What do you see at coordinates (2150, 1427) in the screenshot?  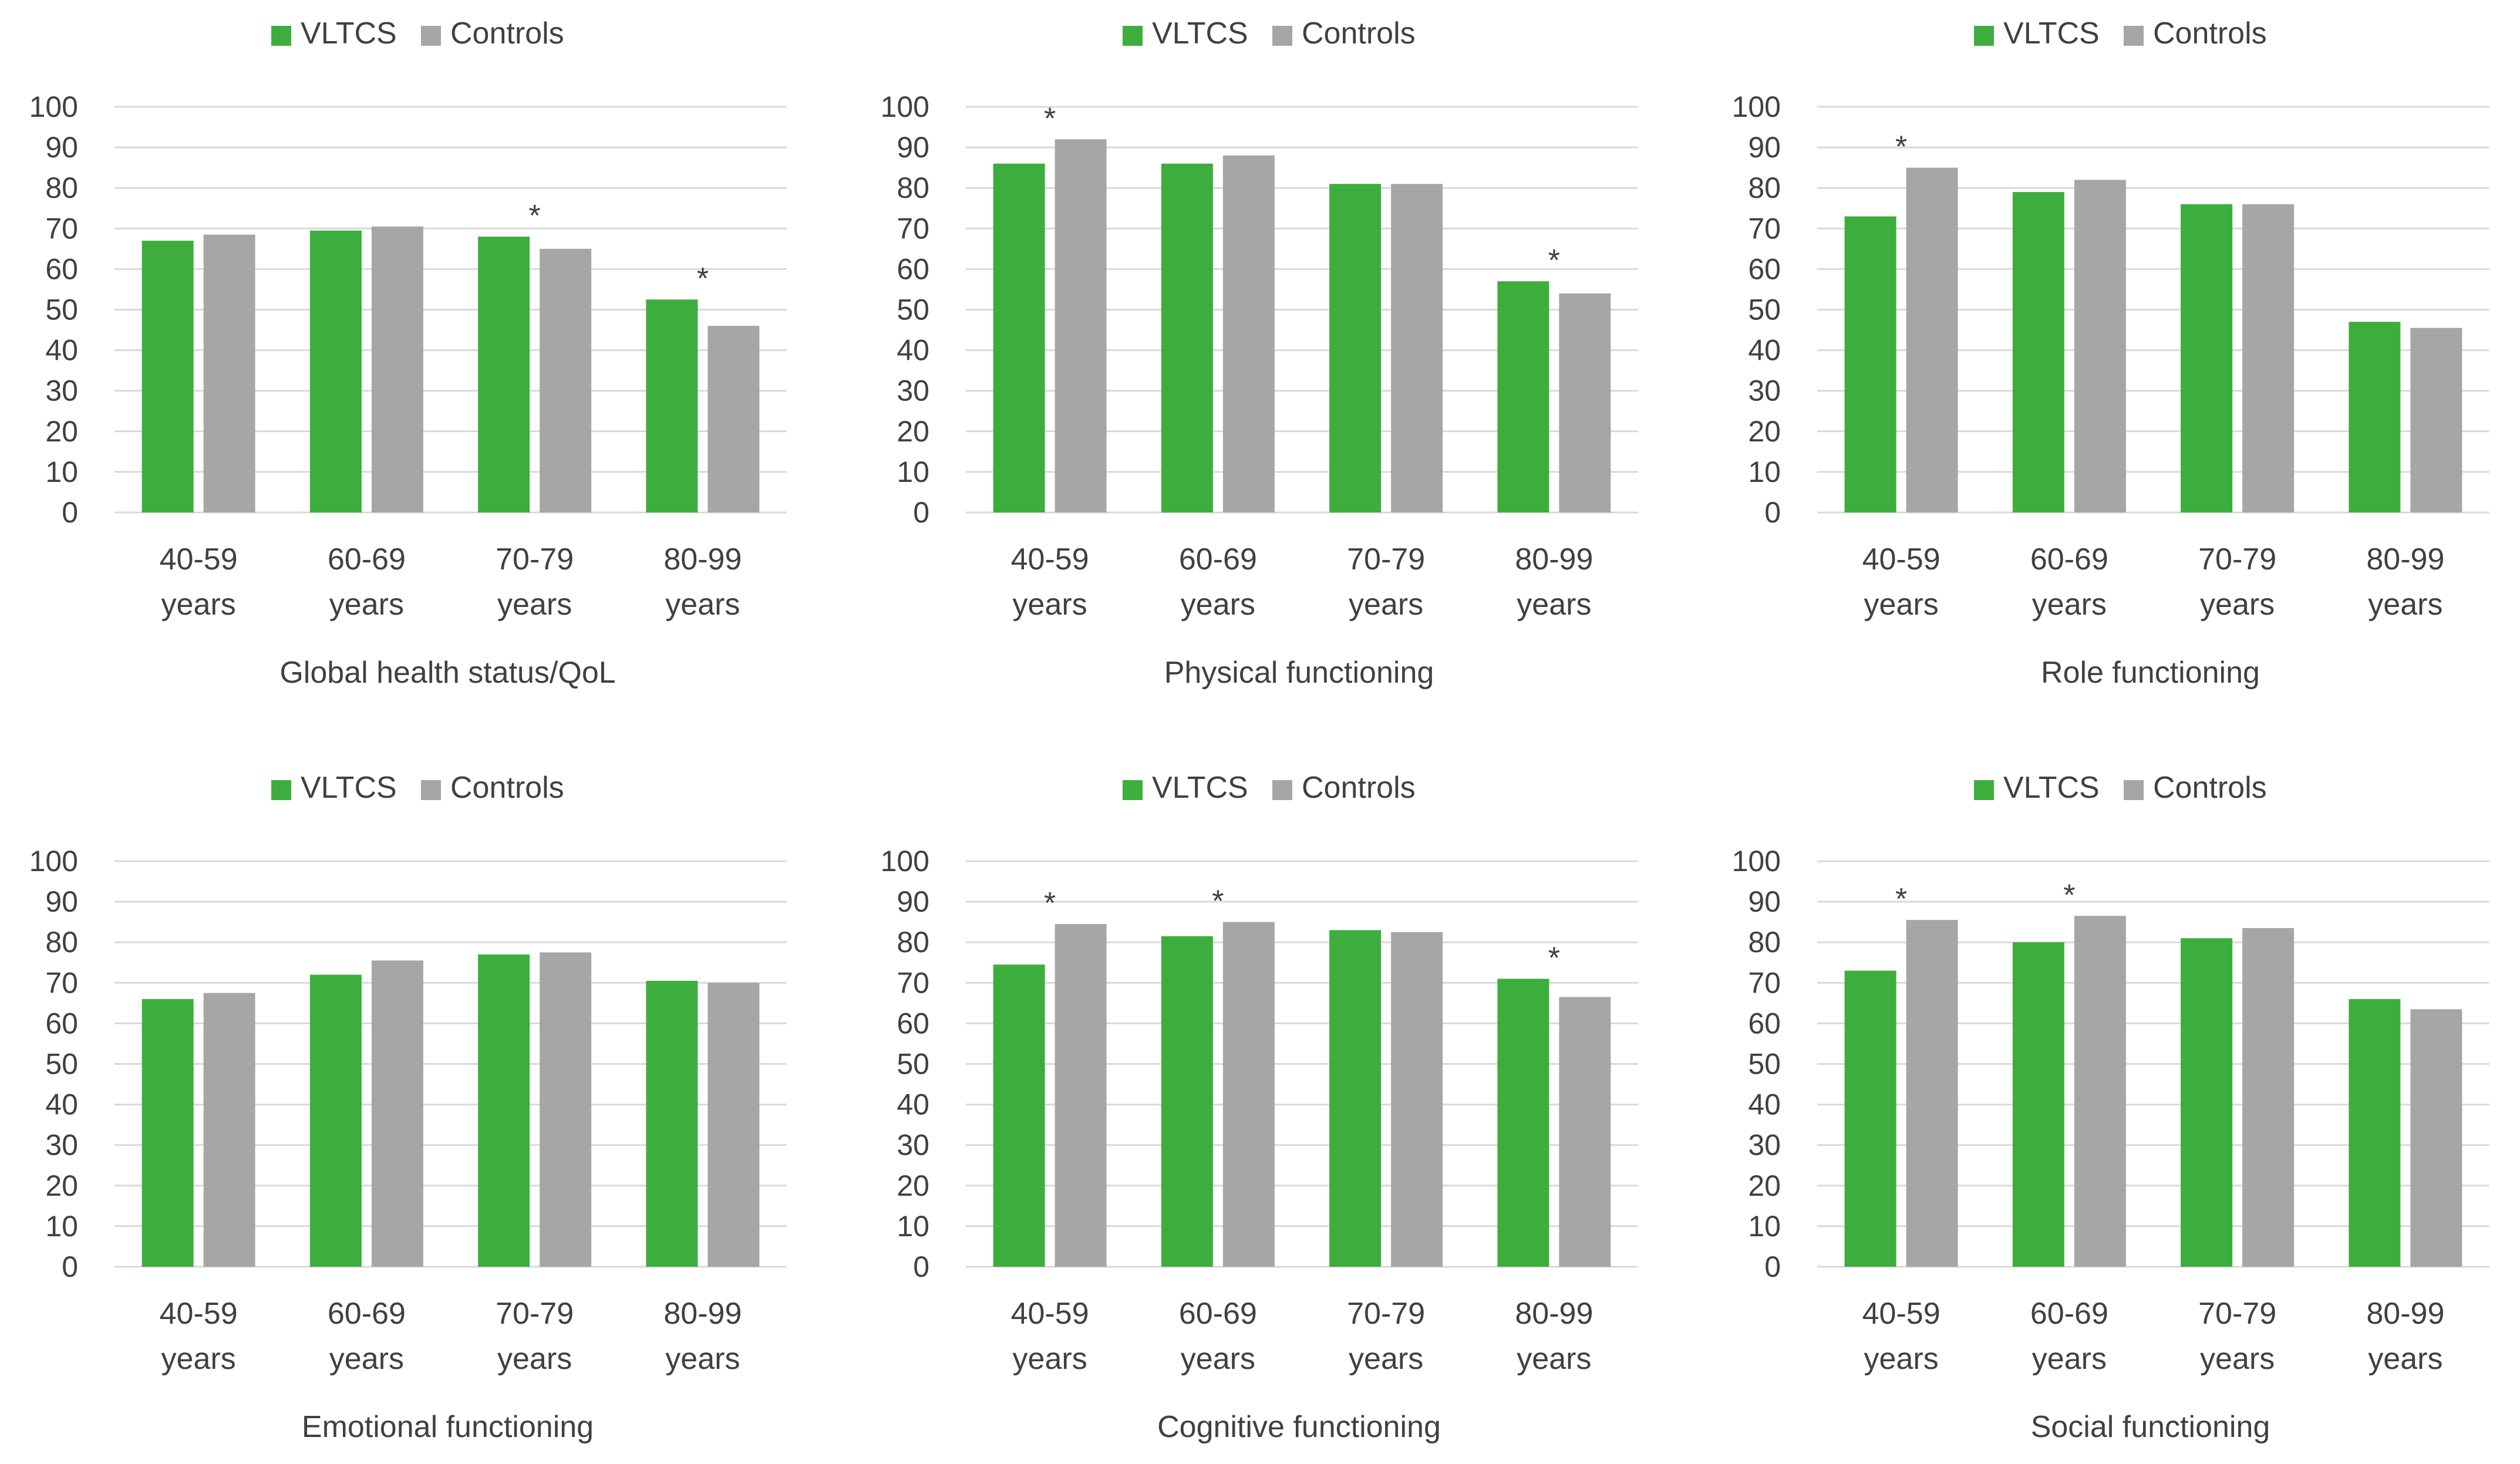 I see `chart-title: Social functioning` at bounding box center [2150, 1427].